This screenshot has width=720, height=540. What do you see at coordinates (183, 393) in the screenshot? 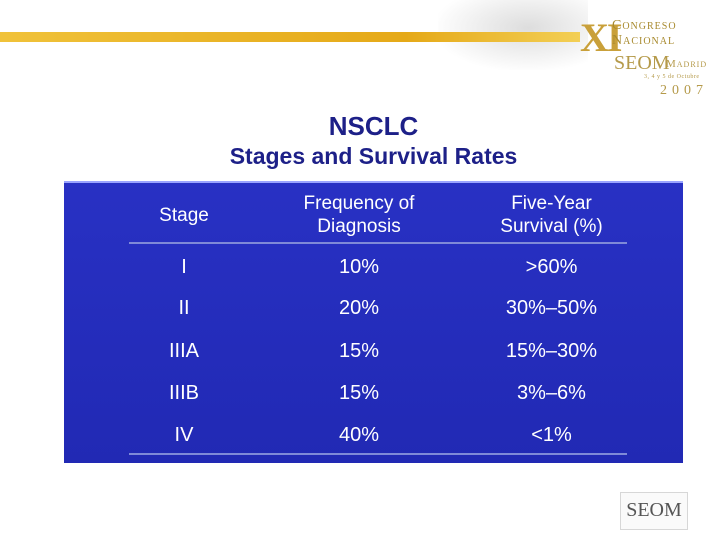
I see `row-4-stage: IIIB` at bounding box center [183, 393].